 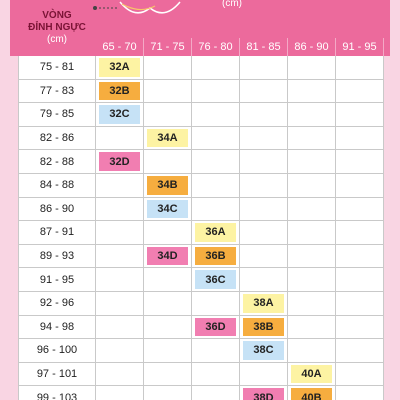 What do you see at coordinates (264, 393) in the screenshot?
I see `table-cell: 38D` at bounding box center [264, 393].